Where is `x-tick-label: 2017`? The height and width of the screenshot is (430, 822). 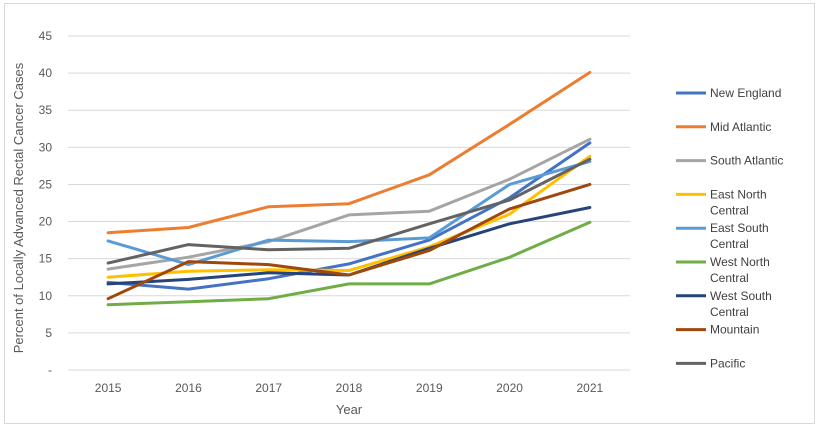
x-tick-label: 2017 is located at coordinates (268, 388).